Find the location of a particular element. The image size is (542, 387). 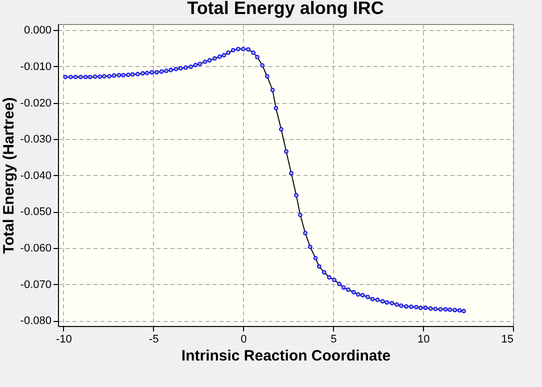

y-tick-label: 0.000 is located at coordinates (38, 30).